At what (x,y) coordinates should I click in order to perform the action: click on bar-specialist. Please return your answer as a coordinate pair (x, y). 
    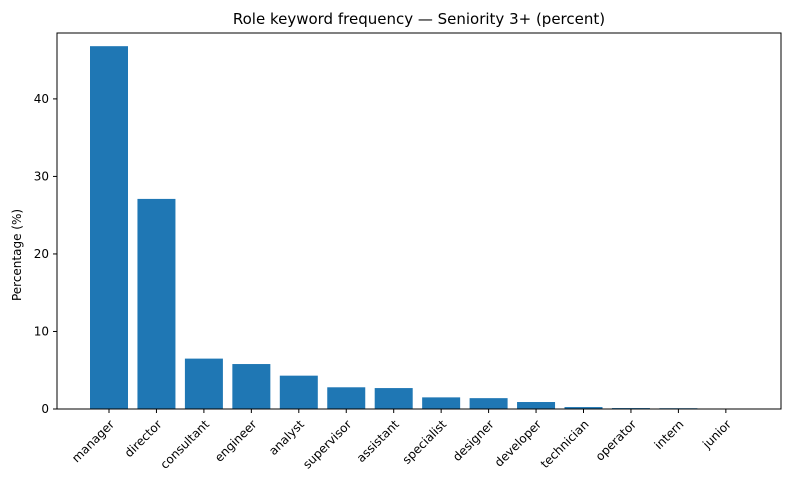
    Looking at the image, I should click on (441, 403).